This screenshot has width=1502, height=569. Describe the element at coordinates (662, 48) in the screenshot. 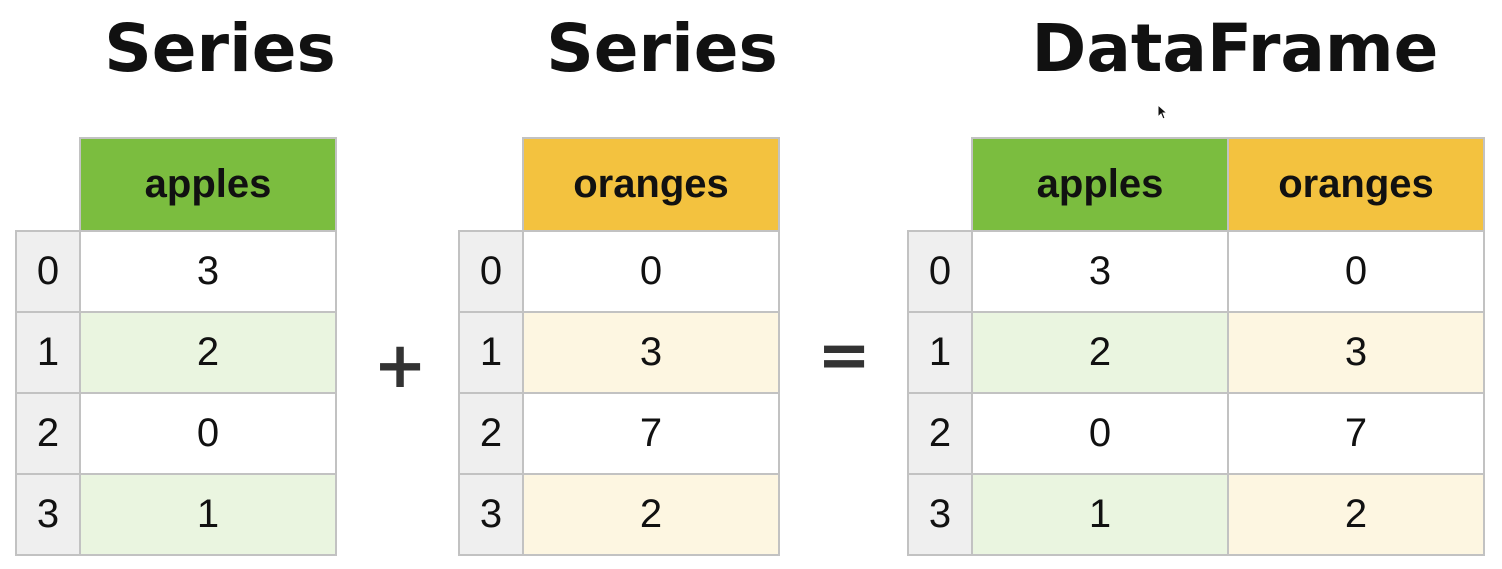

I see `series-oranges-title: Series` at that location.